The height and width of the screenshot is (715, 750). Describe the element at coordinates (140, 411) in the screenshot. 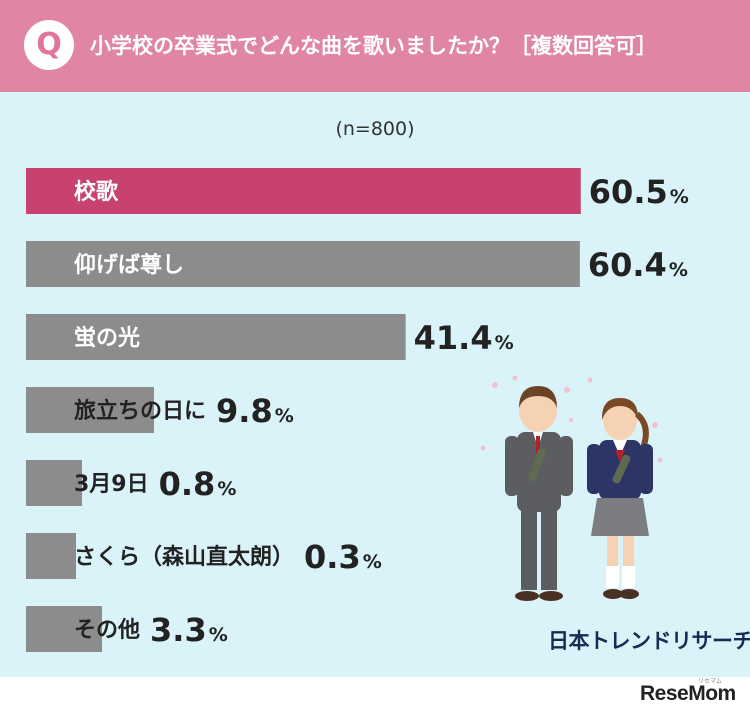

I see `category-label-4: 旅立ちの日に` at that location.